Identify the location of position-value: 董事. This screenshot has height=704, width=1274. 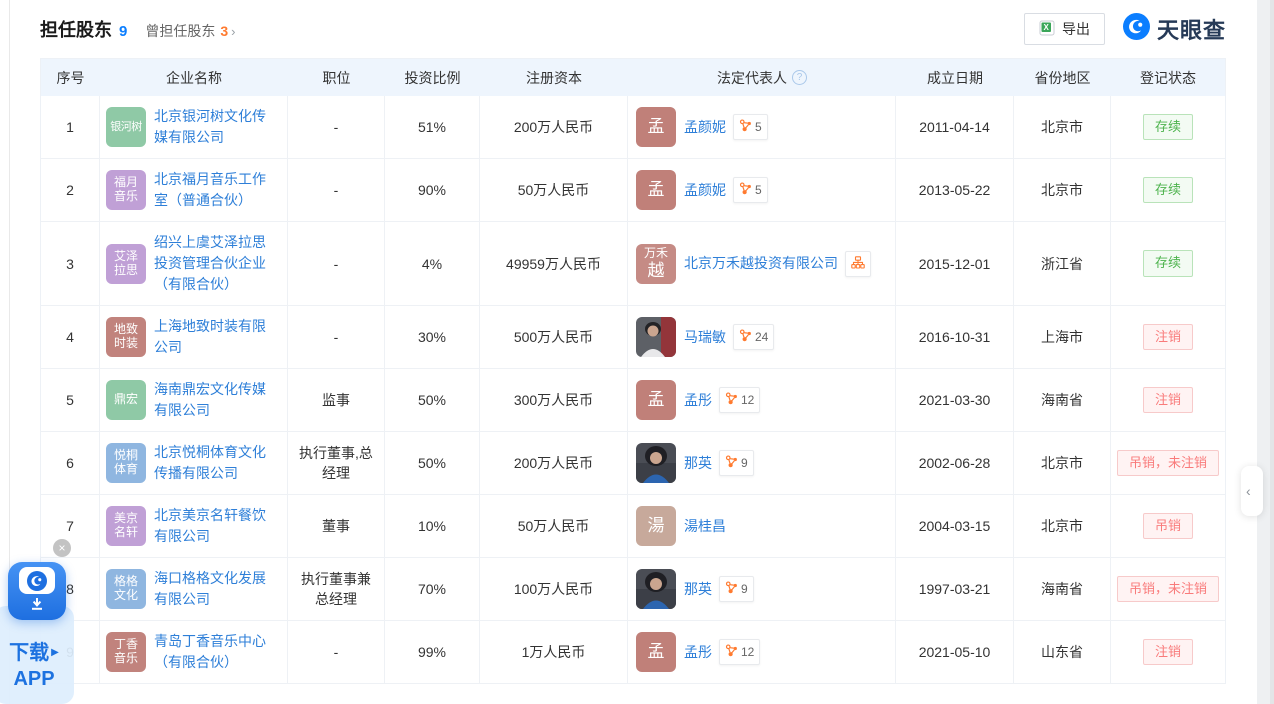
(336, 526).